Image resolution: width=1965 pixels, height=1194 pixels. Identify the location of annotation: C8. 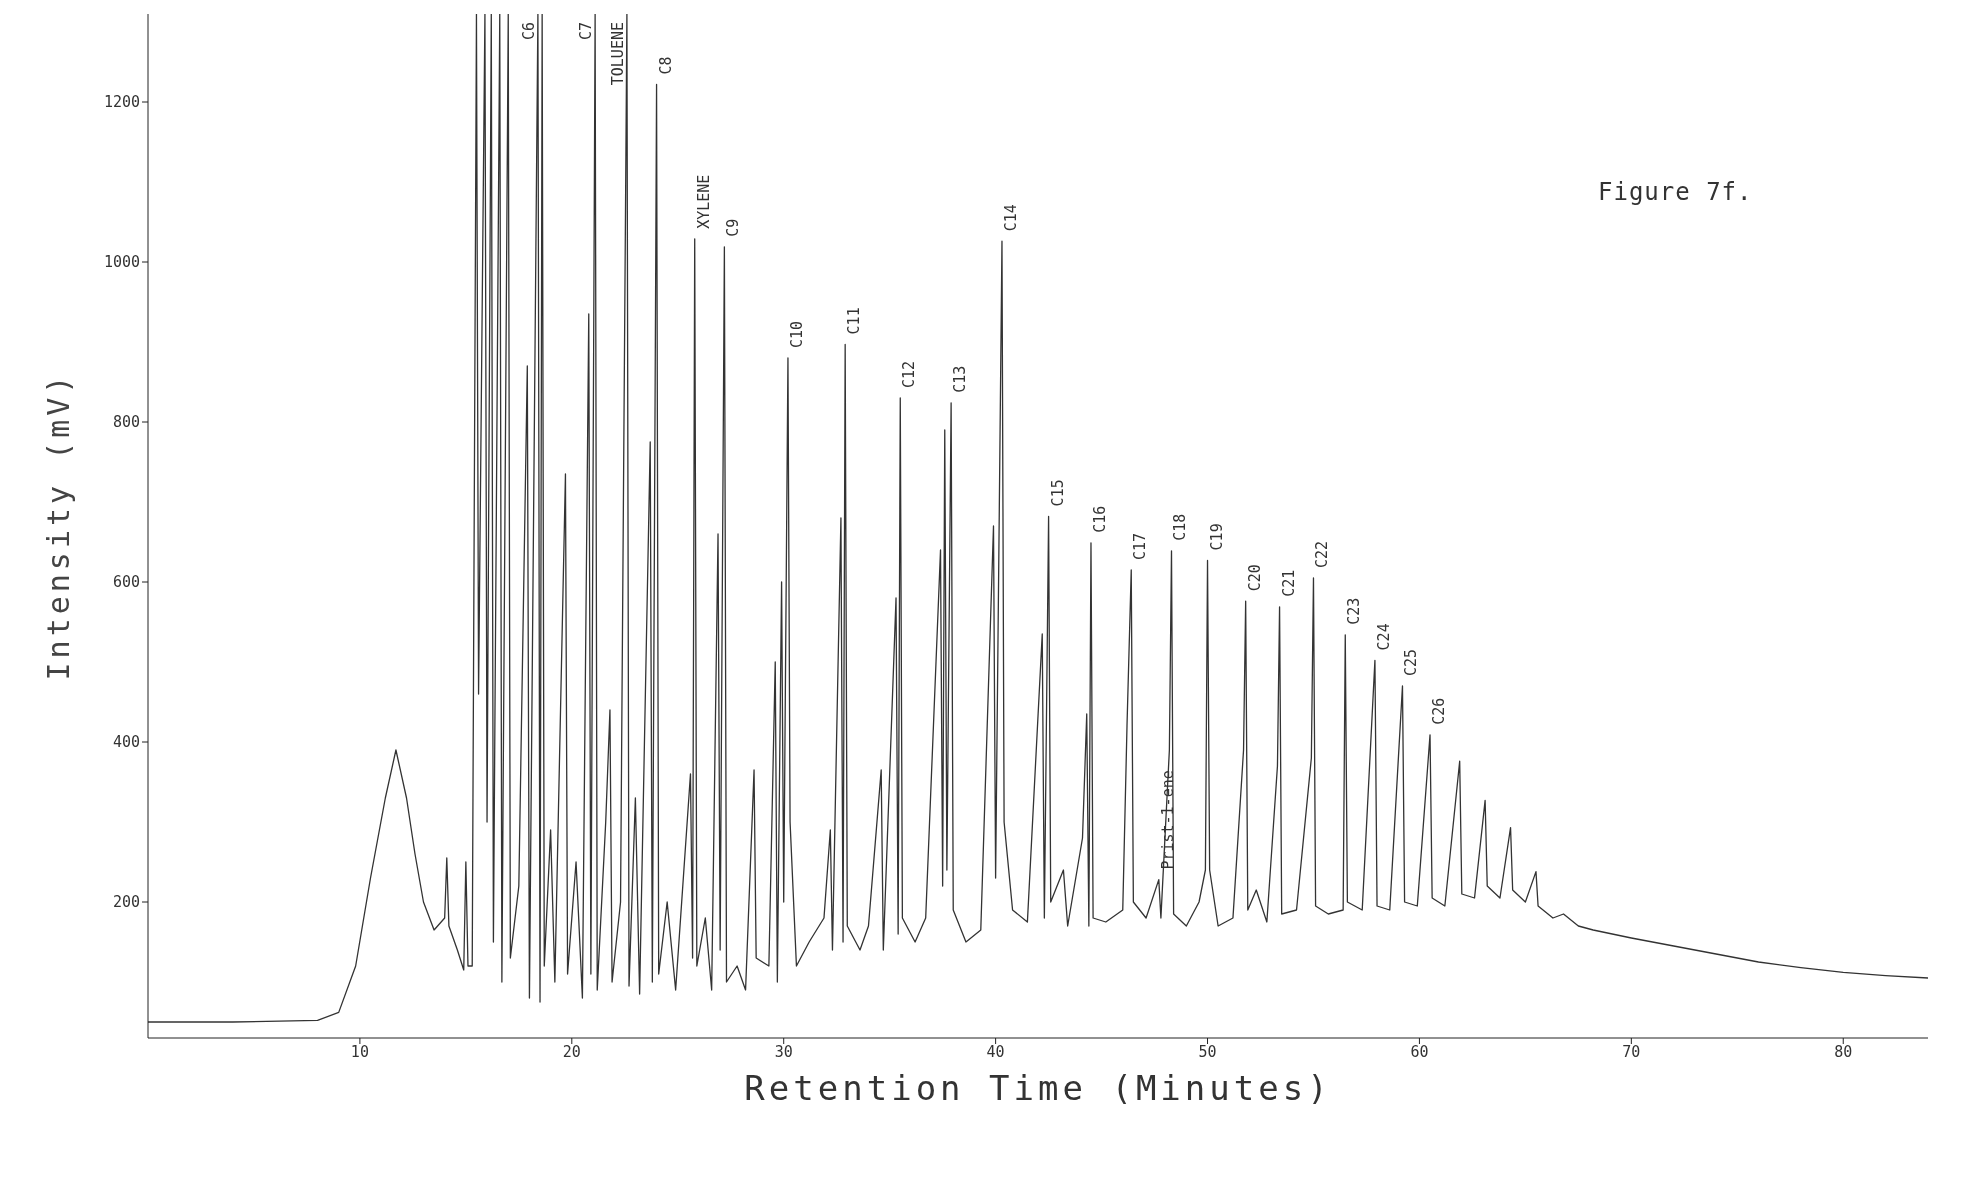
(665, 65).